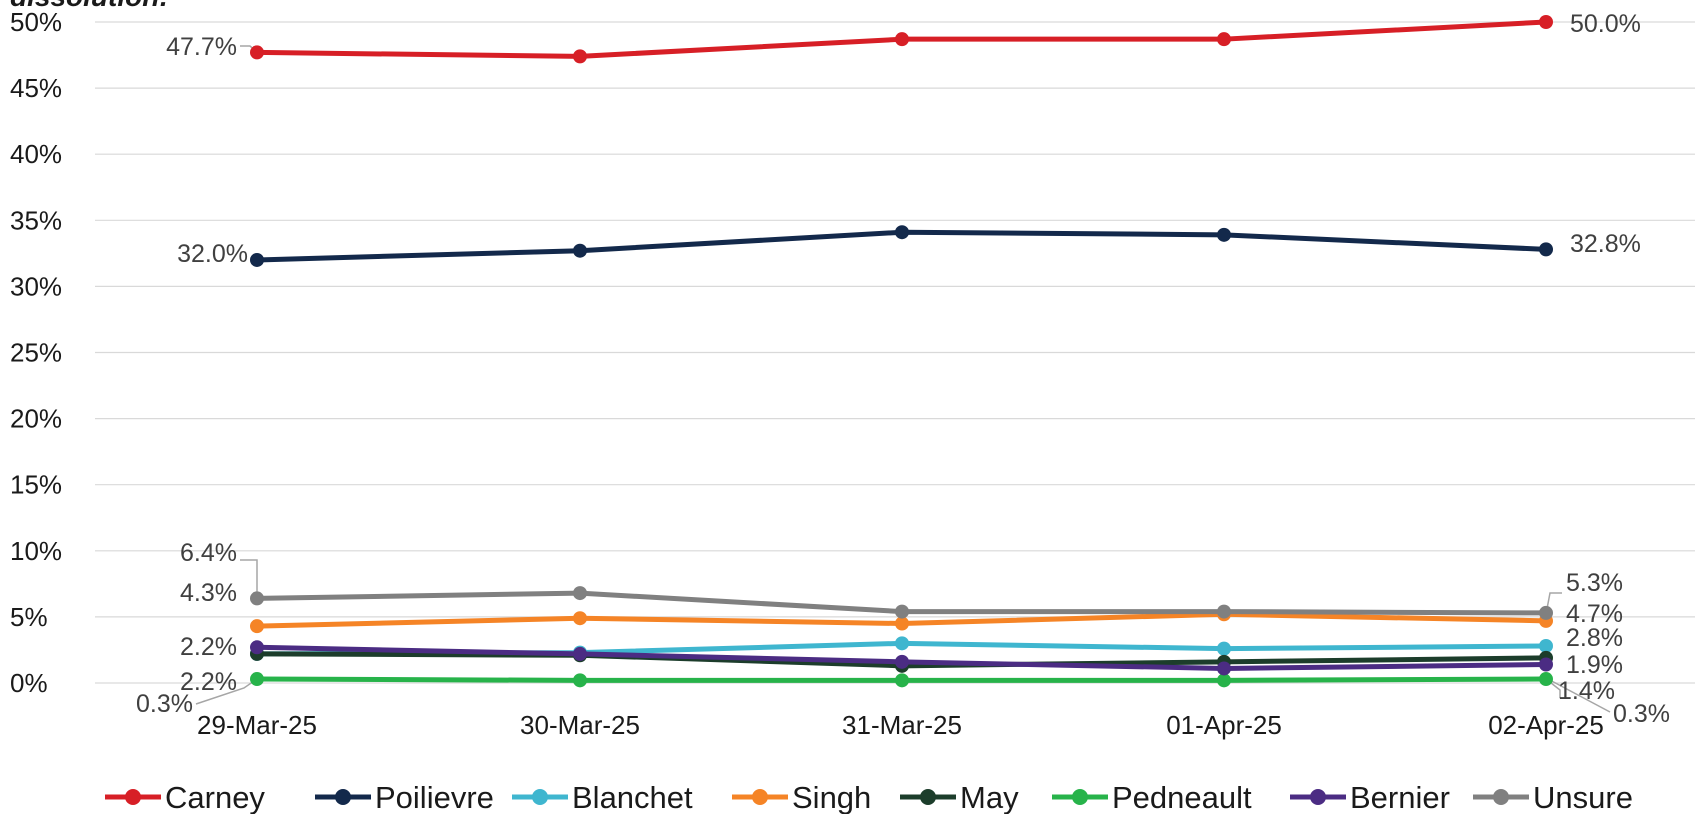 The width and height of the screenshot is (1695, 814). I want to click on title-layer: dissolution:, so click(89, 6).